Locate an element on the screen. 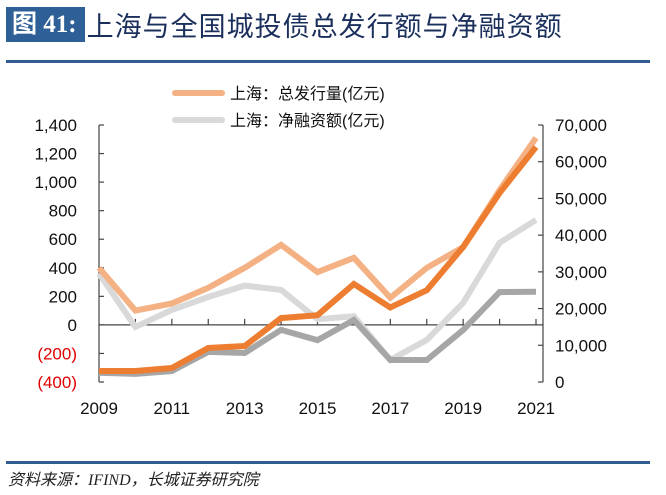 Image resolution: width=666 pixels, height=495 pixels. x-tick-label: 2021 is located at coordinates (536, 408).